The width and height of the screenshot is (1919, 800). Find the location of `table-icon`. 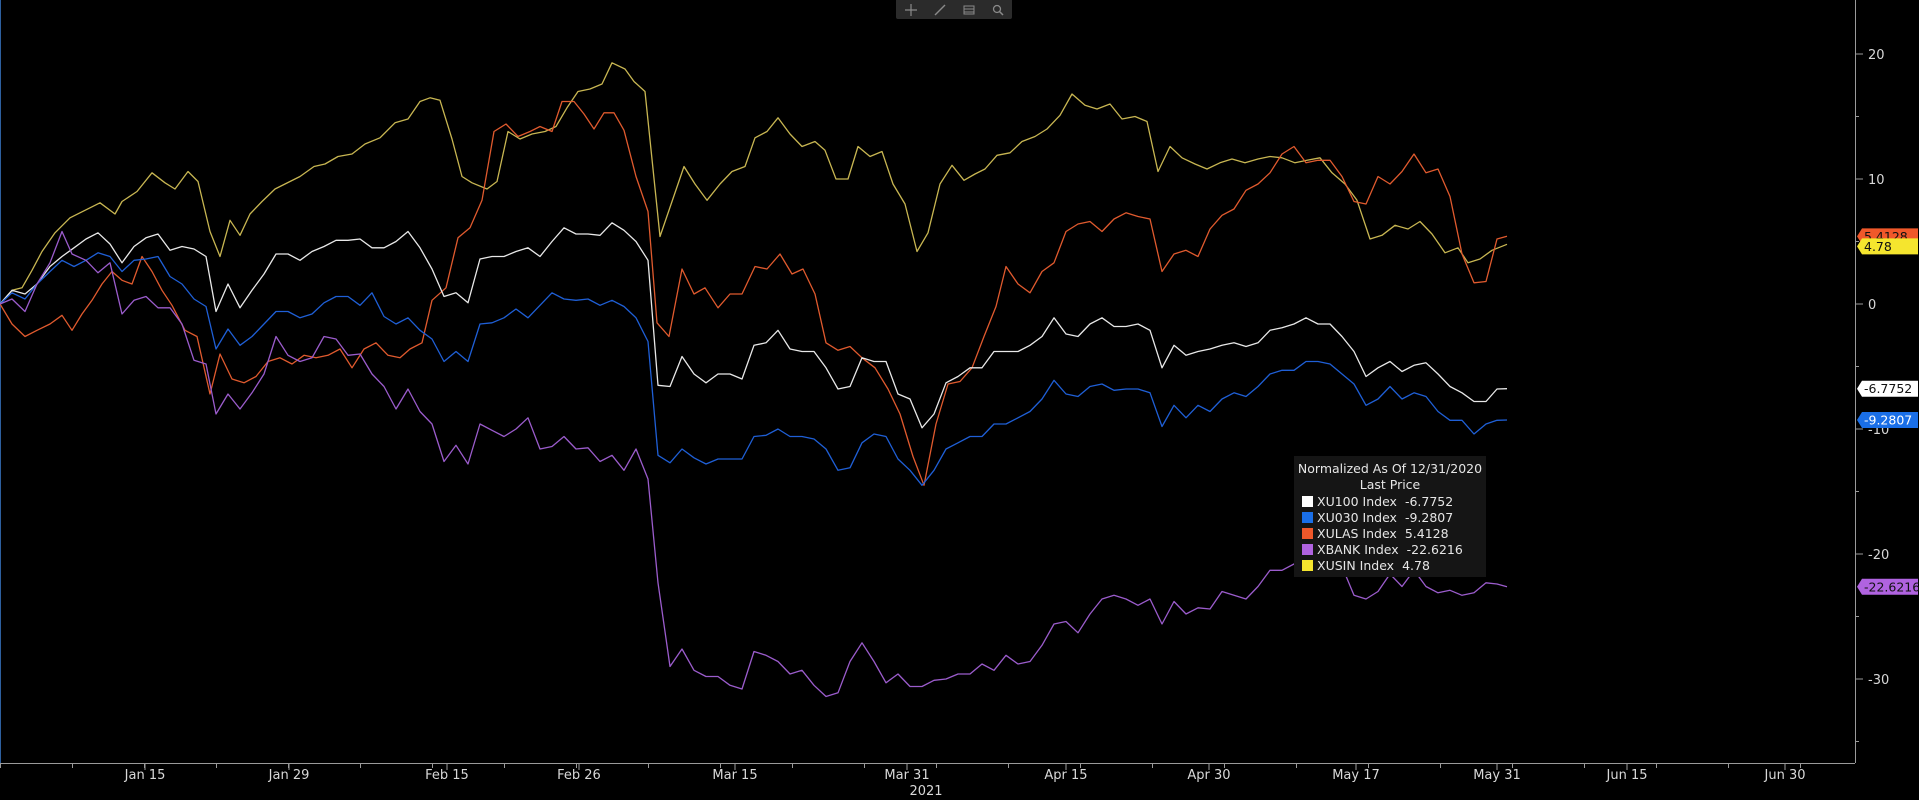

table-icon is located at coordinates (968, 9).